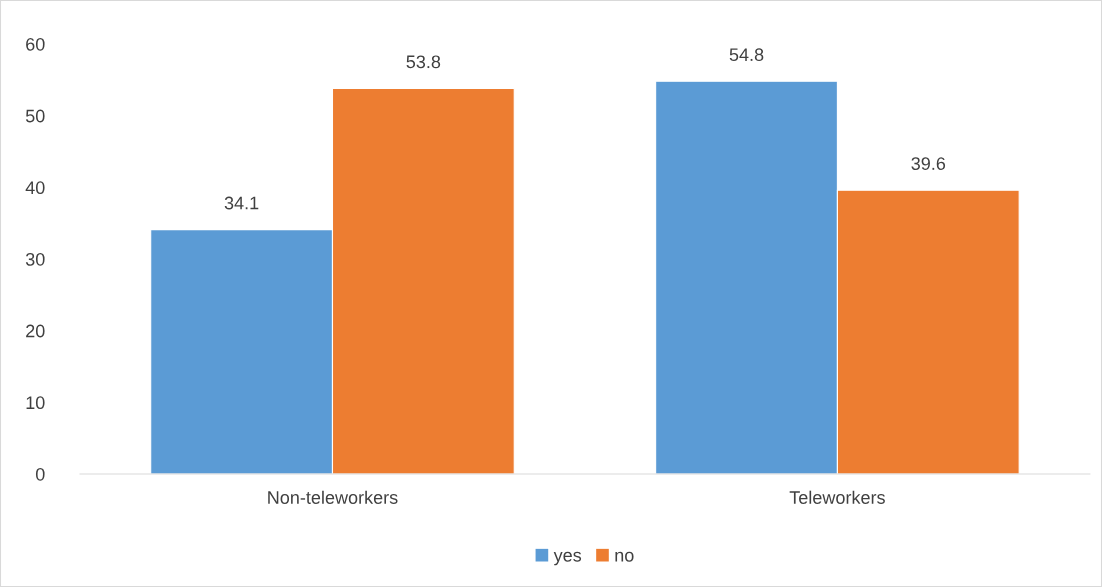 The image size is (1102, 587). Describe the element at coordinates (241, 203) in the screenshot. I see `data-label: 34.1` at that location.